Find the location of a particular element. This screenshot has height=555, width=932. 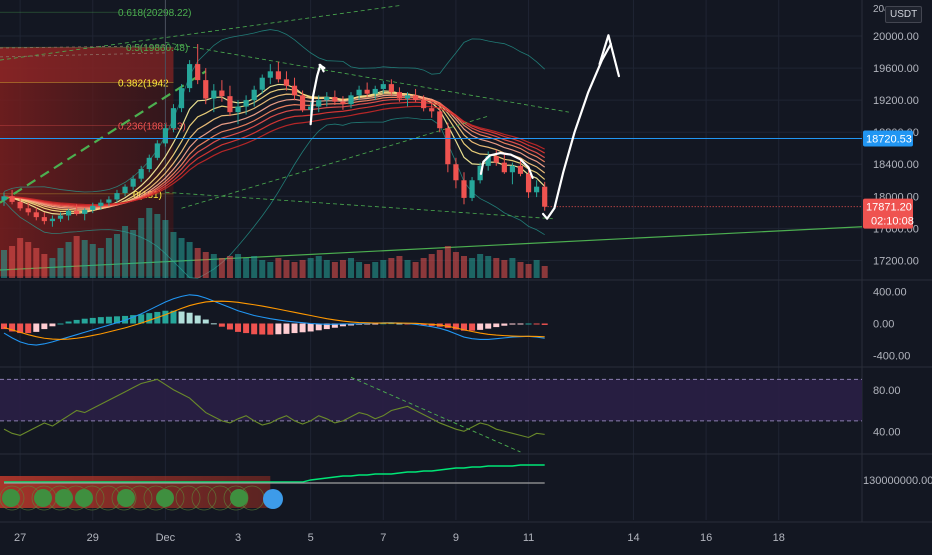

cursor-price-tag: 18720.53 is located at coordinates (888, 138).